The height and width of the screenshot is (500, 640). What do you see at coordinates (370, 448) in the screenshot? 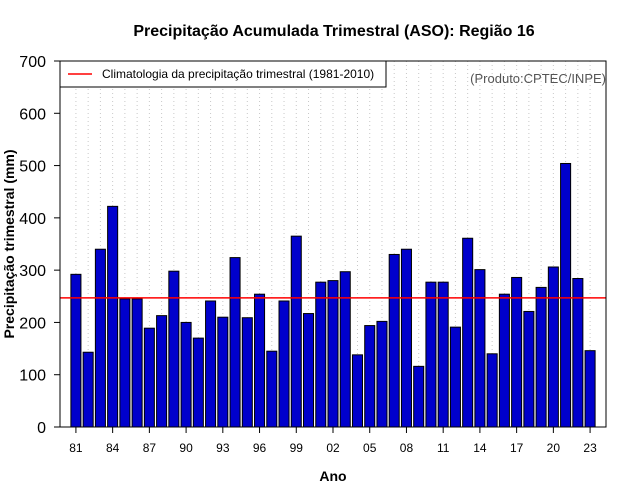
I see `x-tick-label: 05` at bounding box center [370, 448].